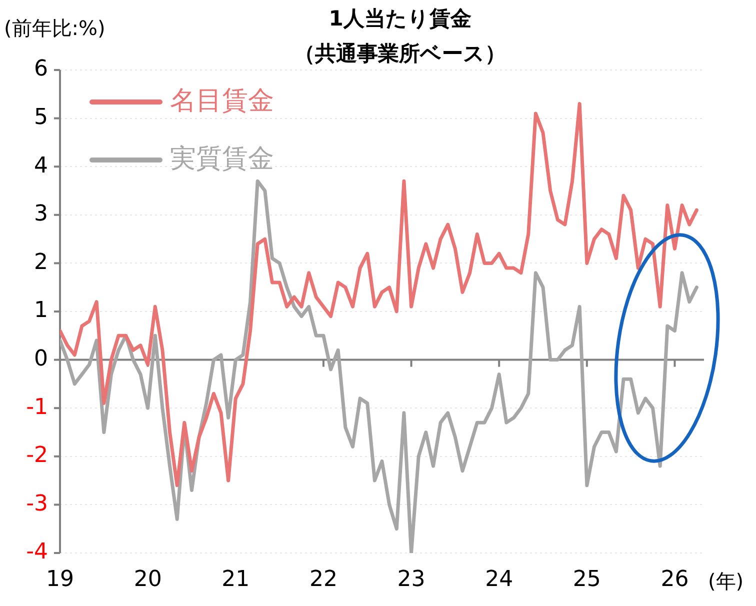 This screenshot has height=606, width=756. I want to click on y-tick-label: 4, so click(41, 165).